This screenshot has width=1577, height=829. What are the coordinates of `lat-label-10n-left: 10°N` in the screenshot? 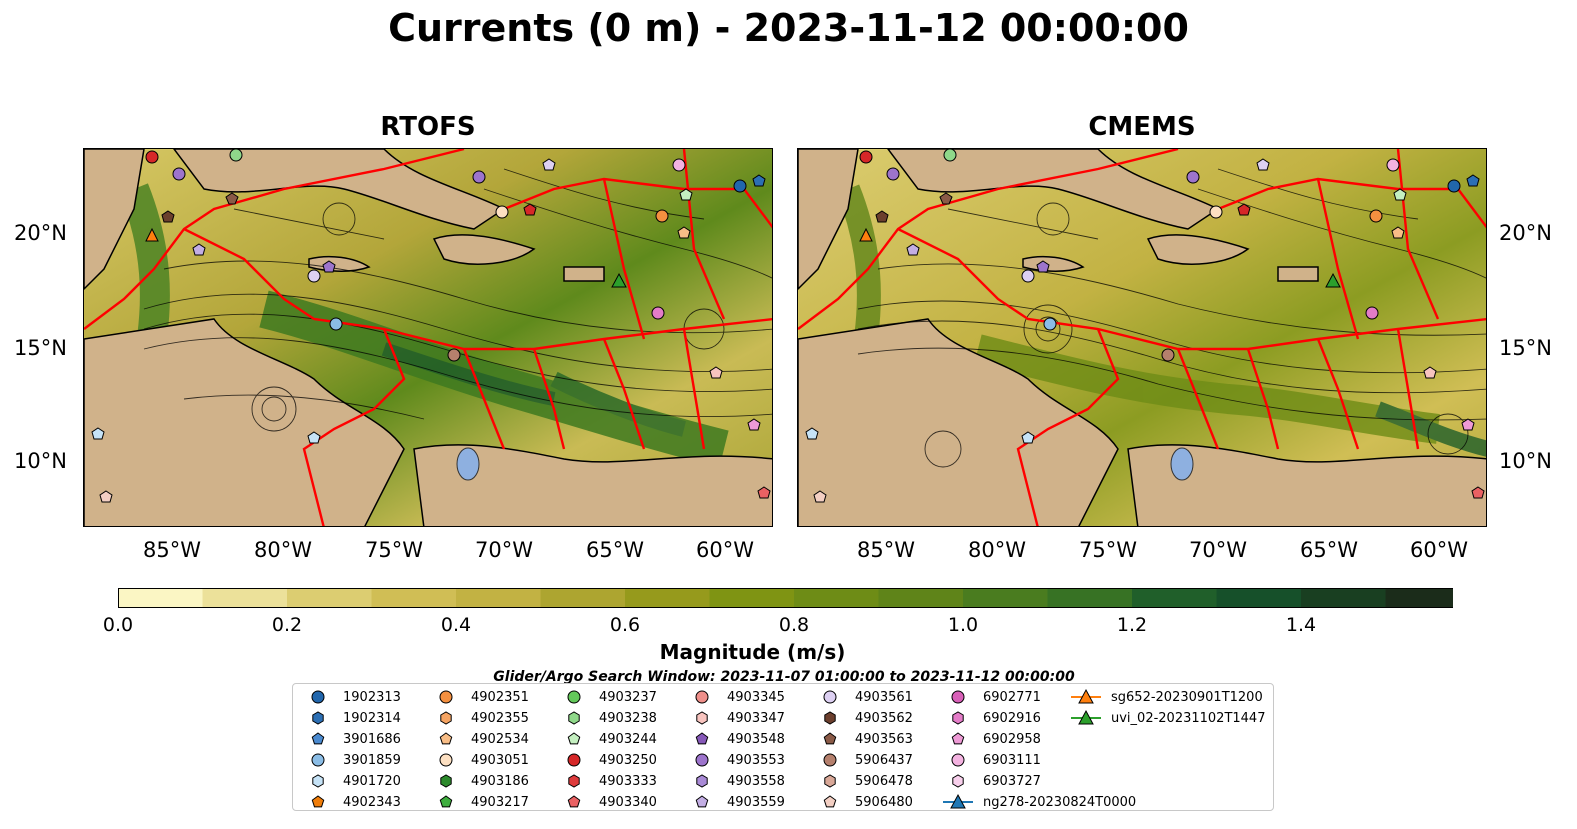 It's located at (40, 461).